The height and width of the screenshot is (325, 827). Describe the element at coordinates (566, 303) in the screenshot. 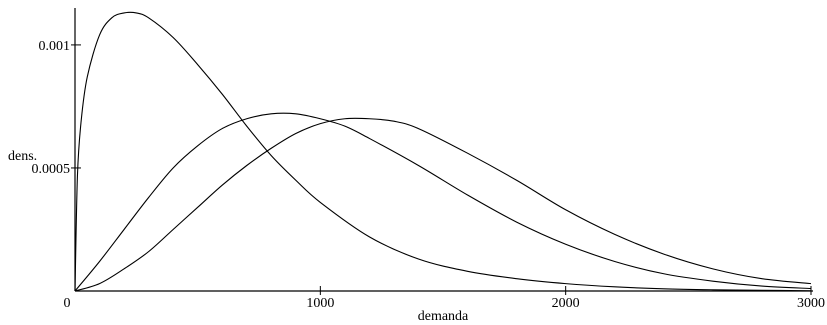

I see `x-tick-label: 2000` at that location.